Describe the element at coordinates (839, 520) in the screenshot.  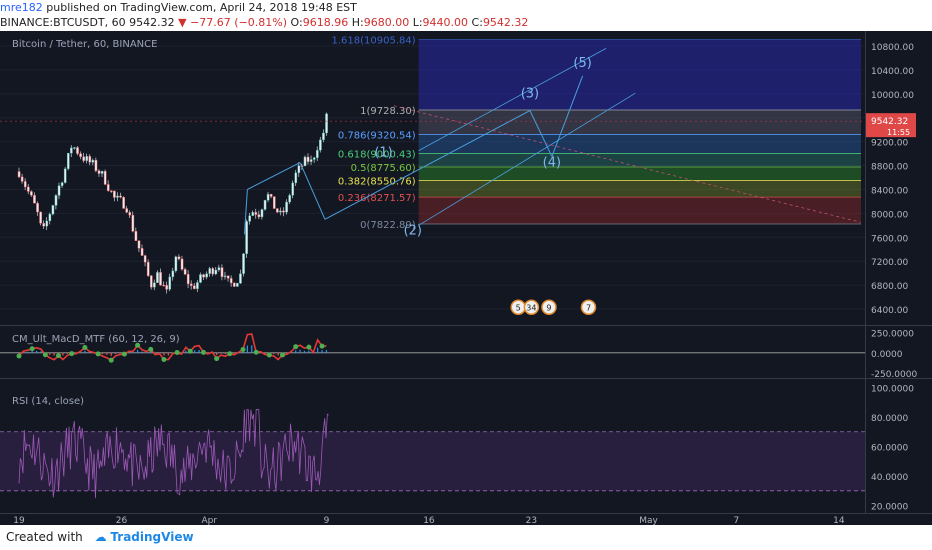
I see `x-tick-label: 14` at that location.